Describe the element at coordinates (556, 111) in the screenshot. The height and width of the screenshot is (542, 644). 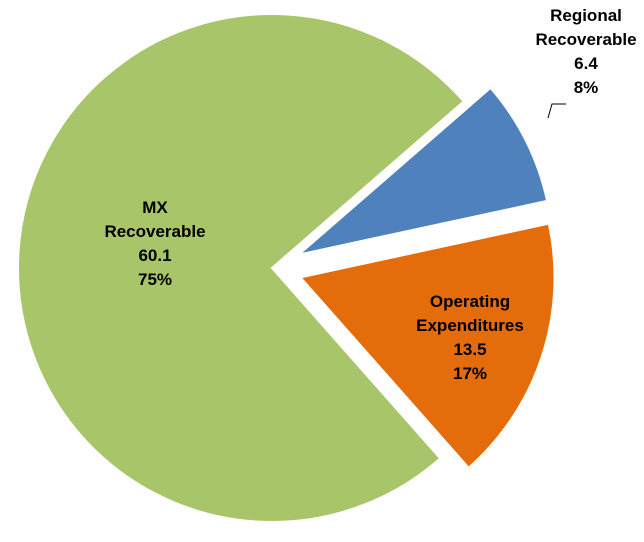
I see `leader-line` at that location.